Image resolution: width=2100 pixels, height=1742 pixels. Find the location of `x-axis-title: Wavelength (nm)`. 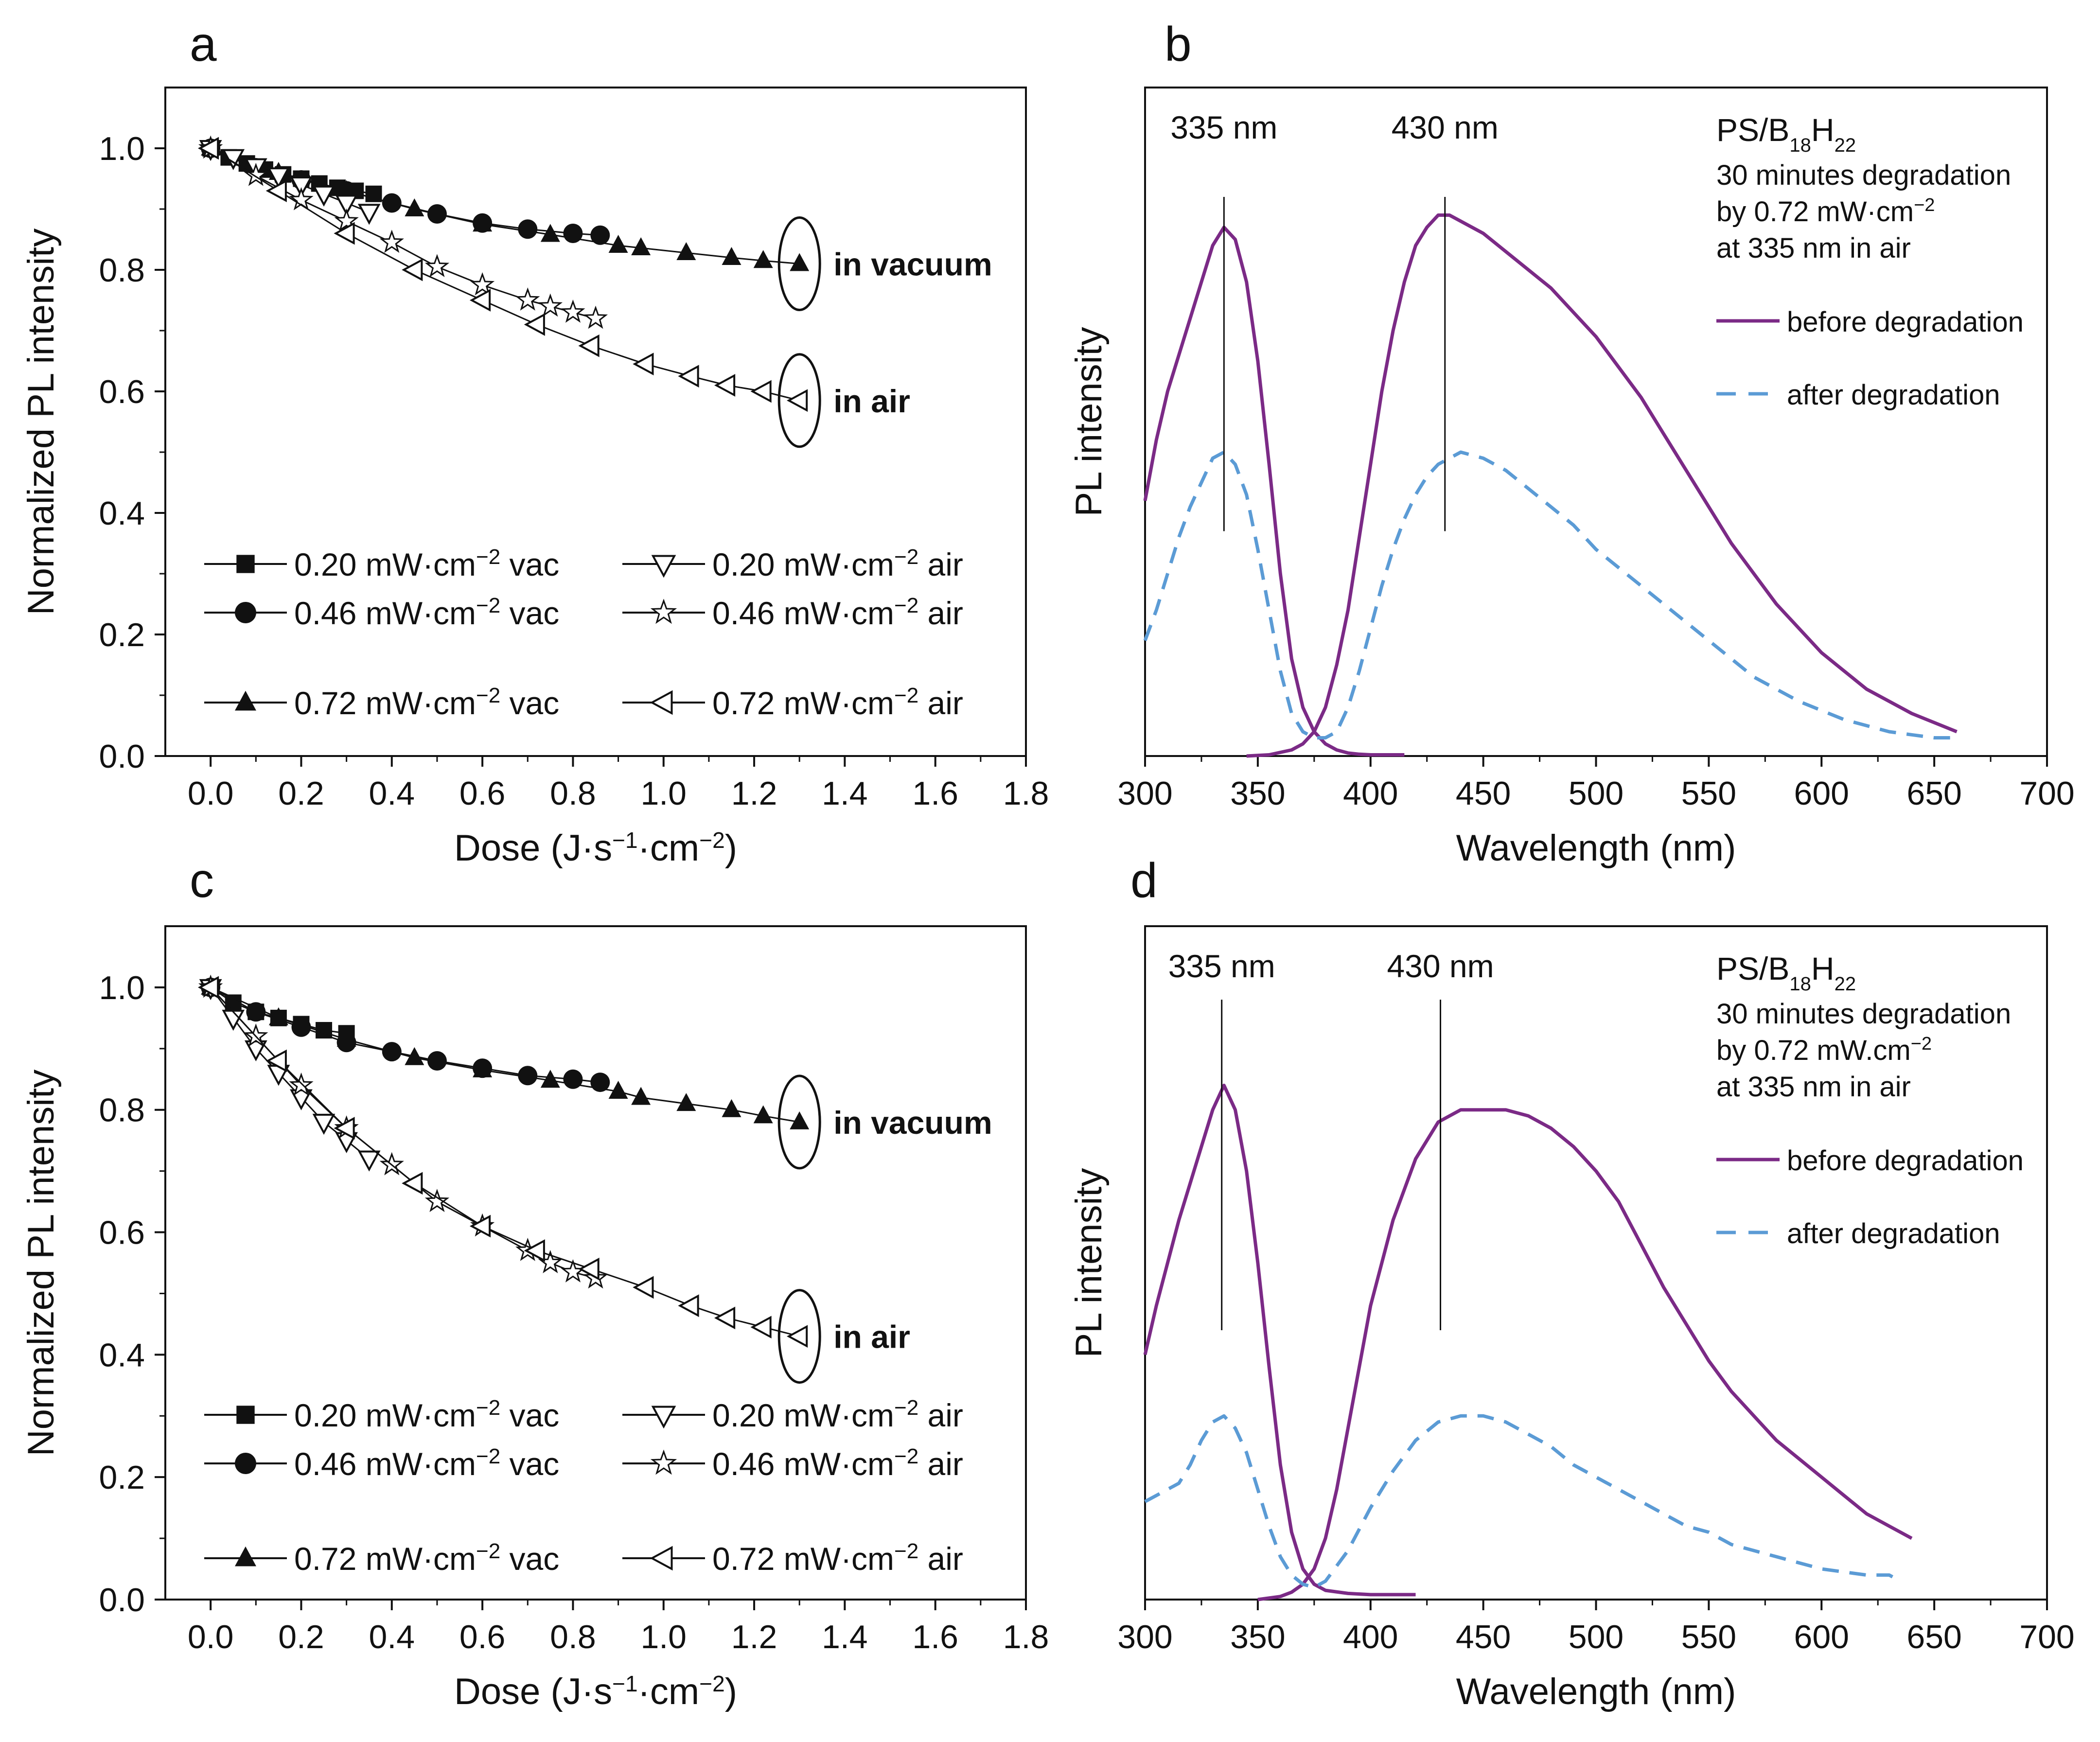

x-axis-title: Wavelength (nm) is located at coordinates (1596, 1691).